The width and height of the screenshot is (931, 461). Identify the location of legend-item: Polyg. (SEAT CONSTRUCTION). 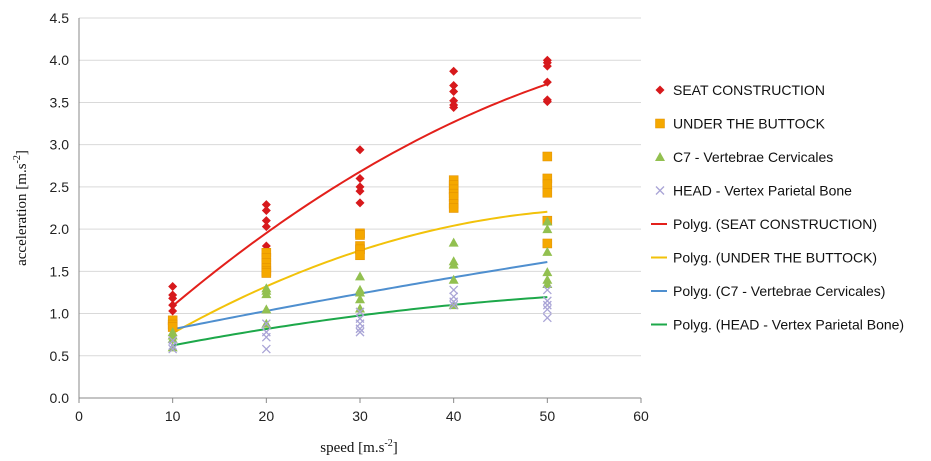
(764, 224).